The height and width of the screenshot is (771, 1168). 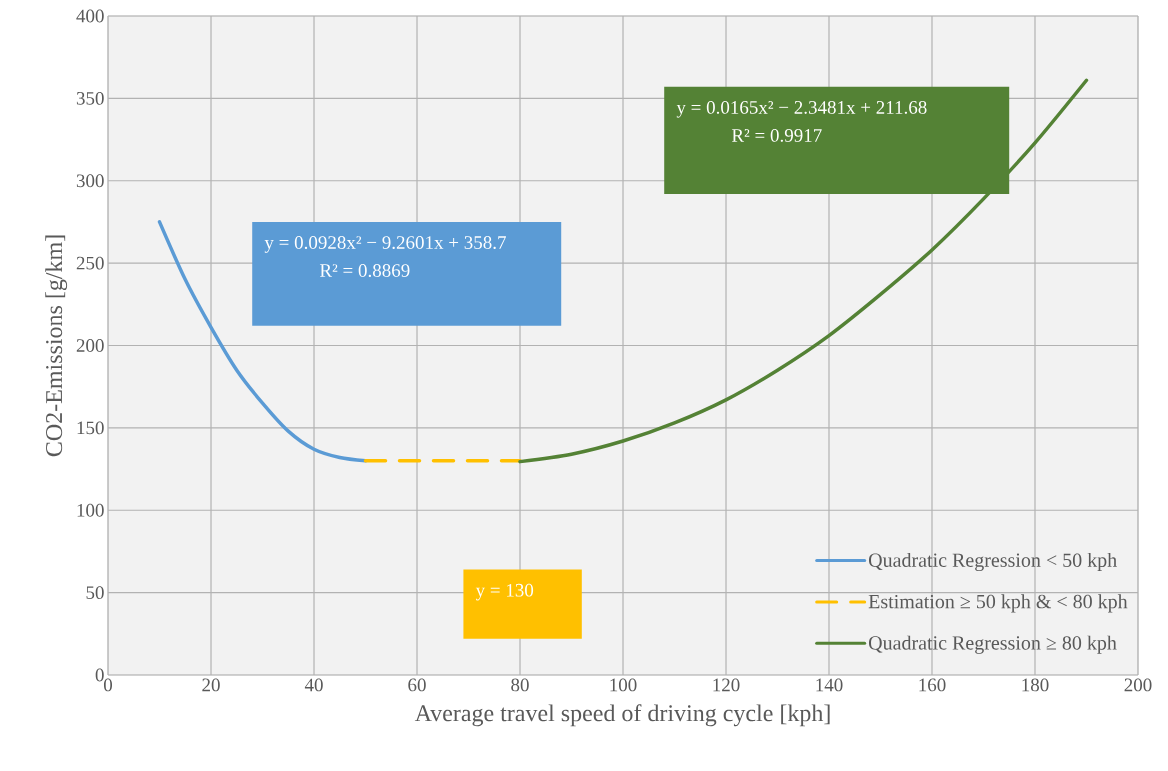 I want to click on y-tick-label: 200, so click(x=90, y=345).